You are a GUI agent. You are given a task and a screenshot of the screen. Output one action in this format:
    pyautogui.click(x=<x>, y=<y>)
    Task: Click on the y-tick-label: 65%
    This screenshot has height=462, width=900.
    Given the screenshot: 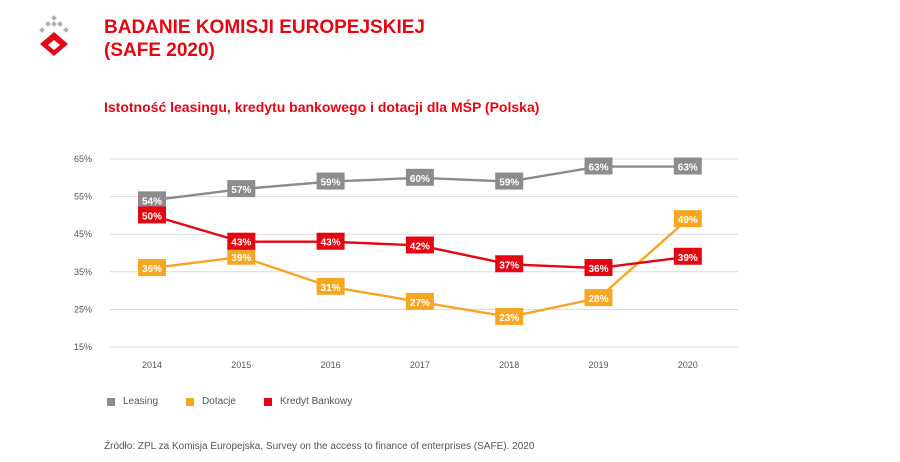 What is the action you would take?
    pyautogui.click(x=83, y=159)
    